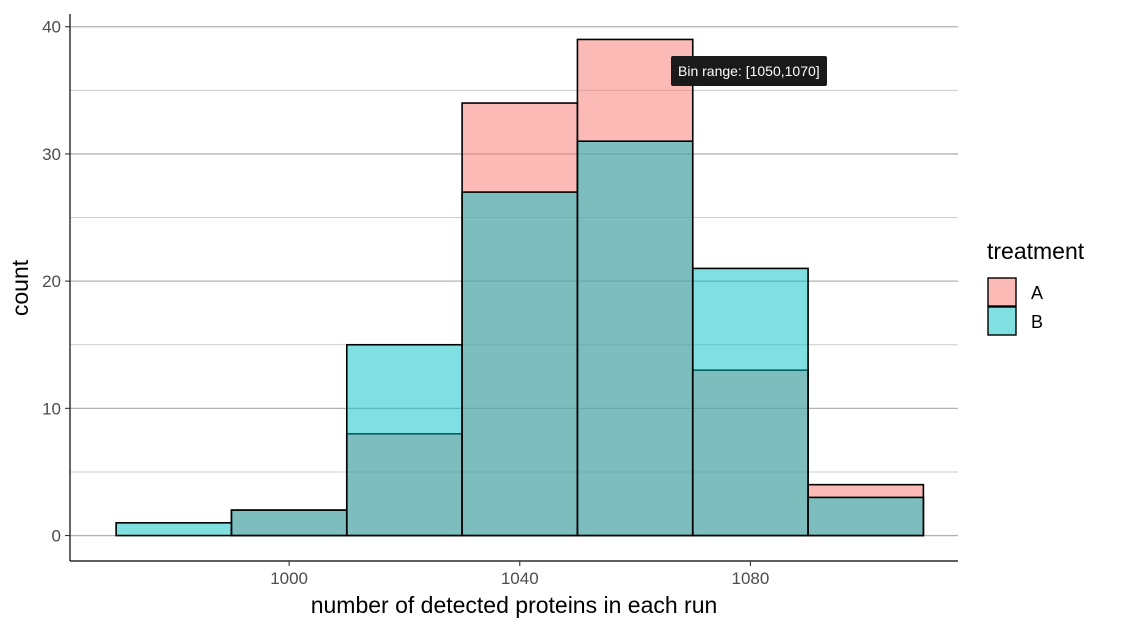 The width and height of the screenshot is (1132, 639). What do you see at coordinates (51, 281) in the screenshot?
I see `y-tick-label: 20` at bounding box center [51, 281].